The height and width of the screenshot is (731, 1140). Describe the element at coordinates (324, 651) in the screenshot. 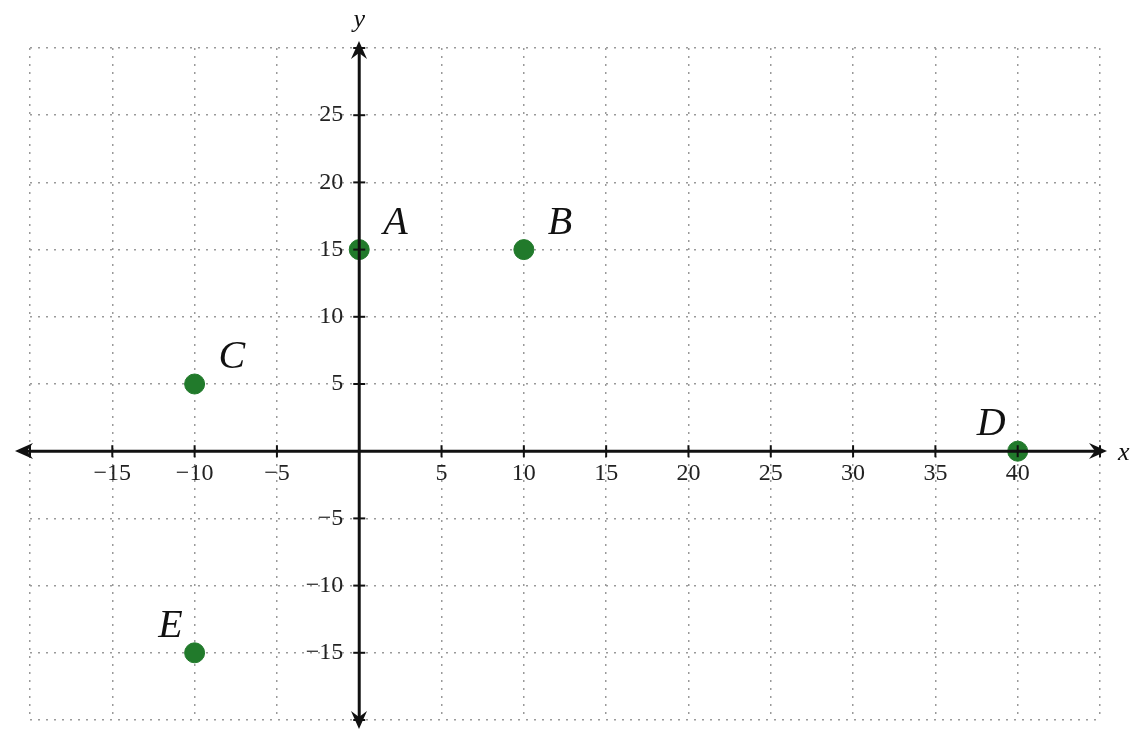

I see `y-tick-label: −15` at that location.